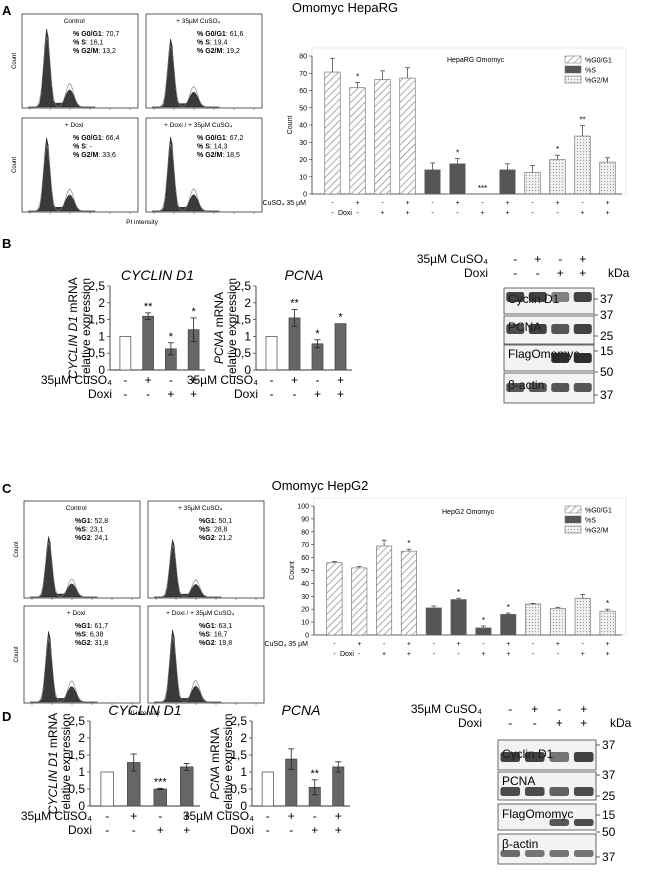 The image size is (650, 876). I want to click on flow-stat-line: % S: 14,3, so click(212, 147).